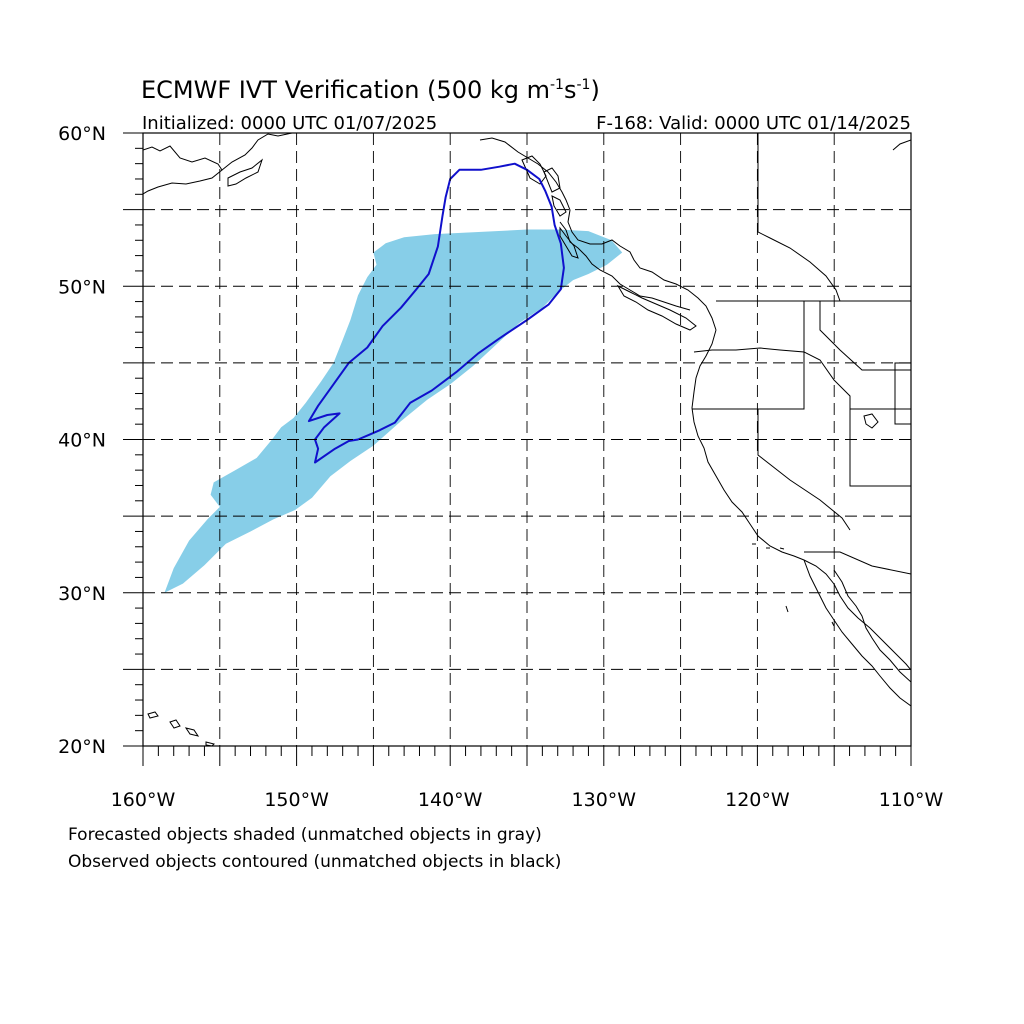 The width and height of the screenshot is (1024, 1024). What do you see at coordinates (143, 800) in the screenshot?
I see `lon-tick-label: 160°W` at bounding box center [143, 800].